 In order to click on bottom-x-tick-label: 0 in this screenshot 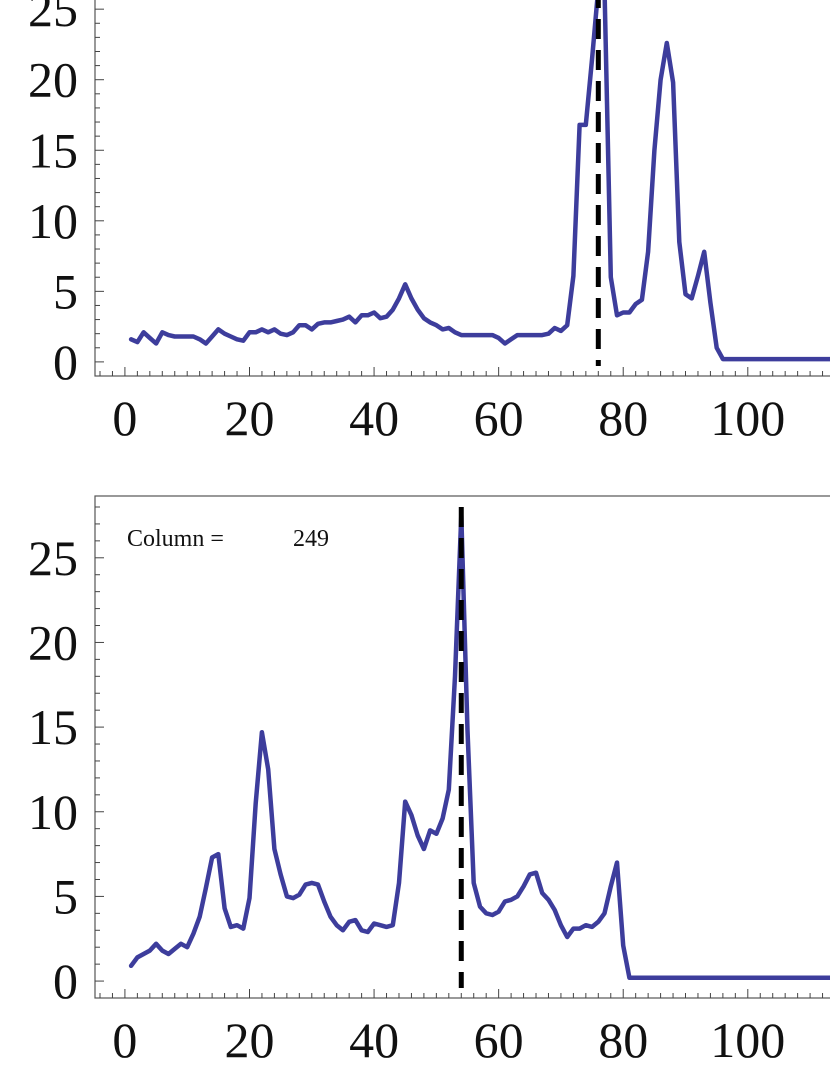, I will do `click(124, 1040)`.